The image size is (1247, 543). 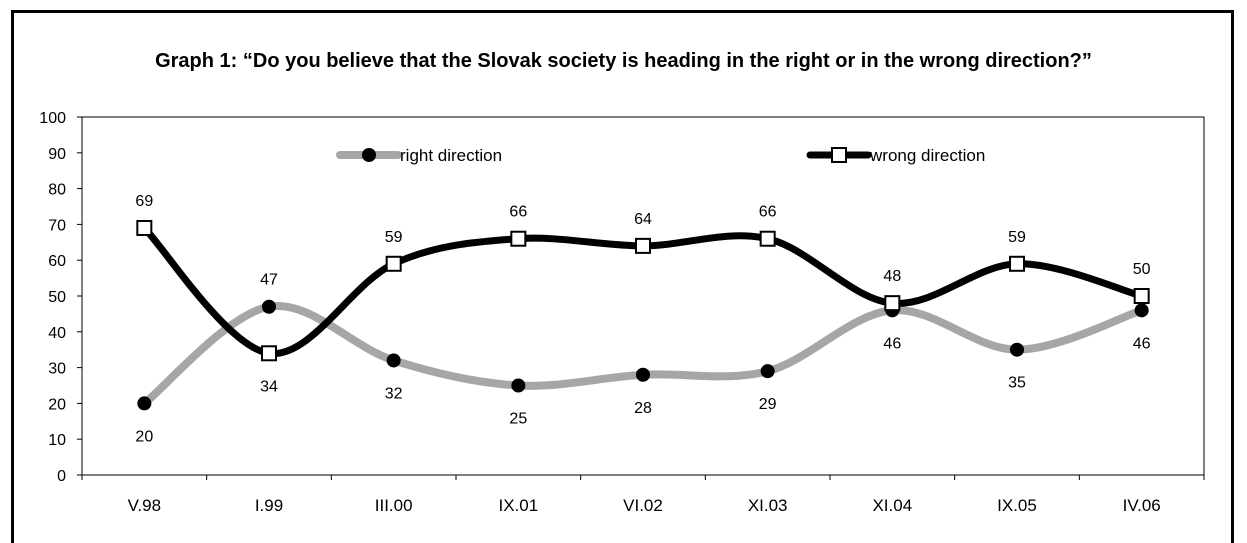 I want to click on y-tick-label: 0, so click(x=61, y=476).